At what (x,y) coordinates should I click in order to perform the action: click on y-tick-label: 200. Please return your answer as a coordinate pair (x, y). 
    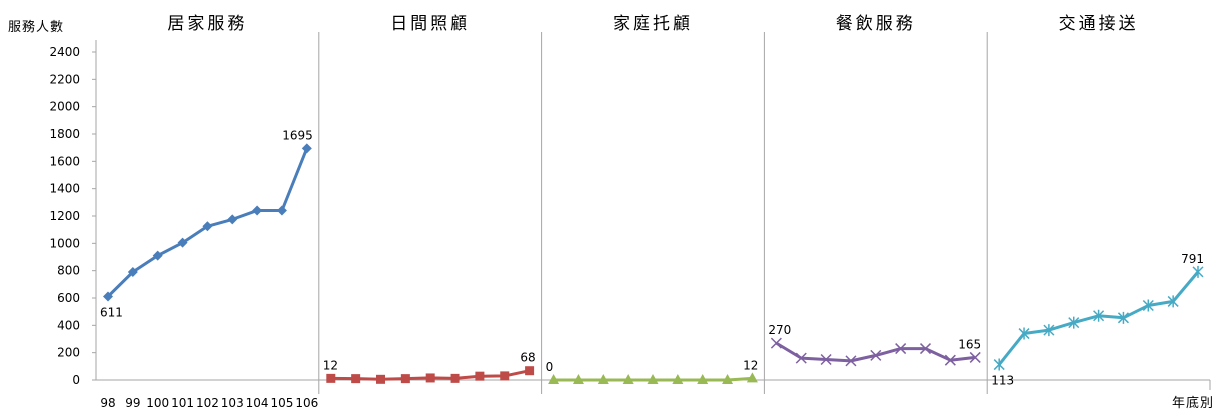
    Looking at the image, I should click on (68, 353).